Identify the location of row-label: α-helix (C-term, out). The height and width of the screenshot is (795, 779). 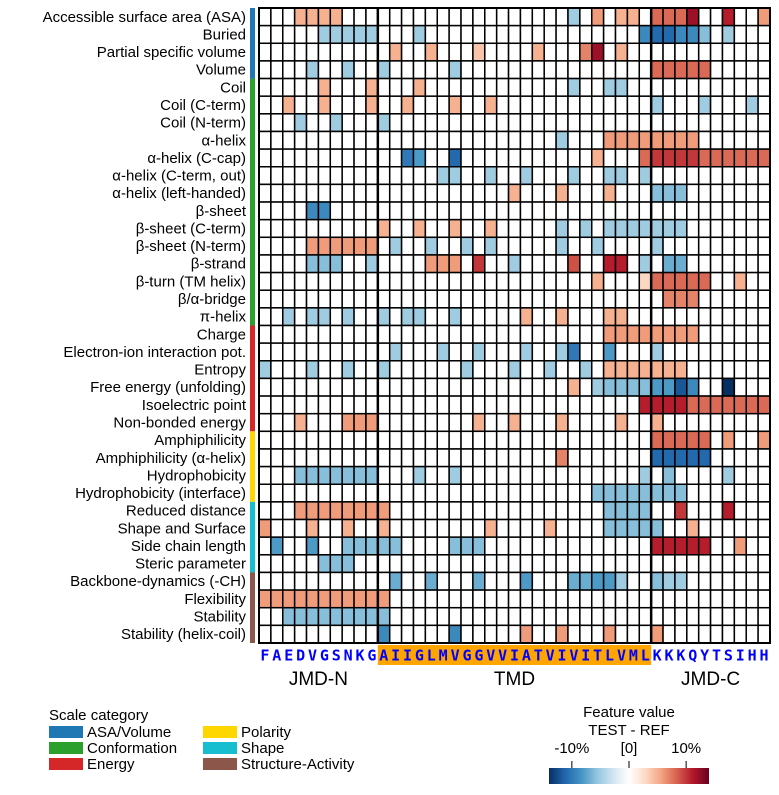
(179, 176).